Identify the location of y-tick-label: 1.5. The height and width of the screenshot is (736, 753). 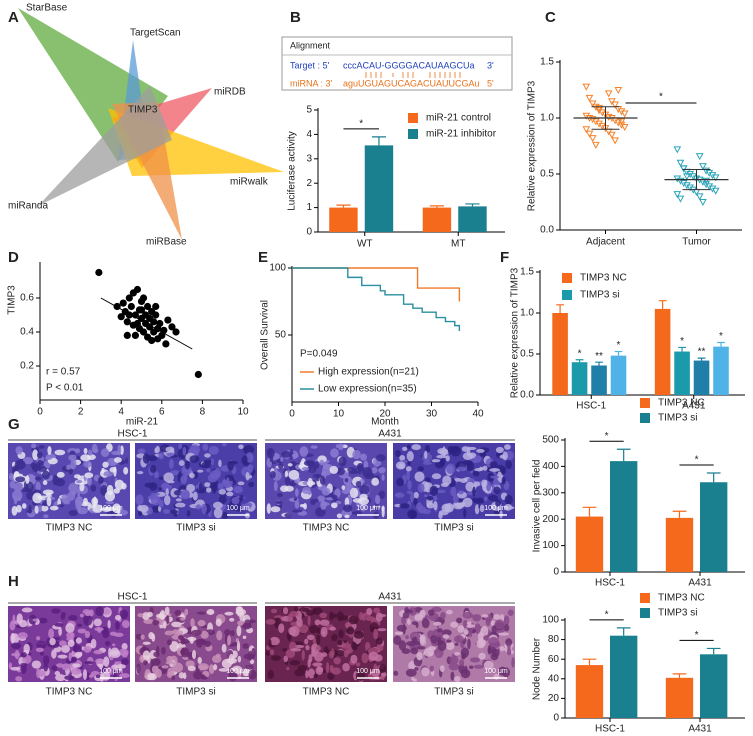
(547, 62).